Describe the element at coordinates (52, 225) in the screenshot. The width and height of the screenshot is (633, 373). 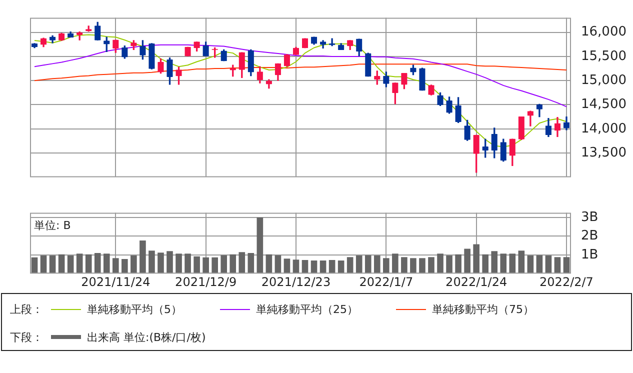
I see `annotation: 単位: B` at that location.